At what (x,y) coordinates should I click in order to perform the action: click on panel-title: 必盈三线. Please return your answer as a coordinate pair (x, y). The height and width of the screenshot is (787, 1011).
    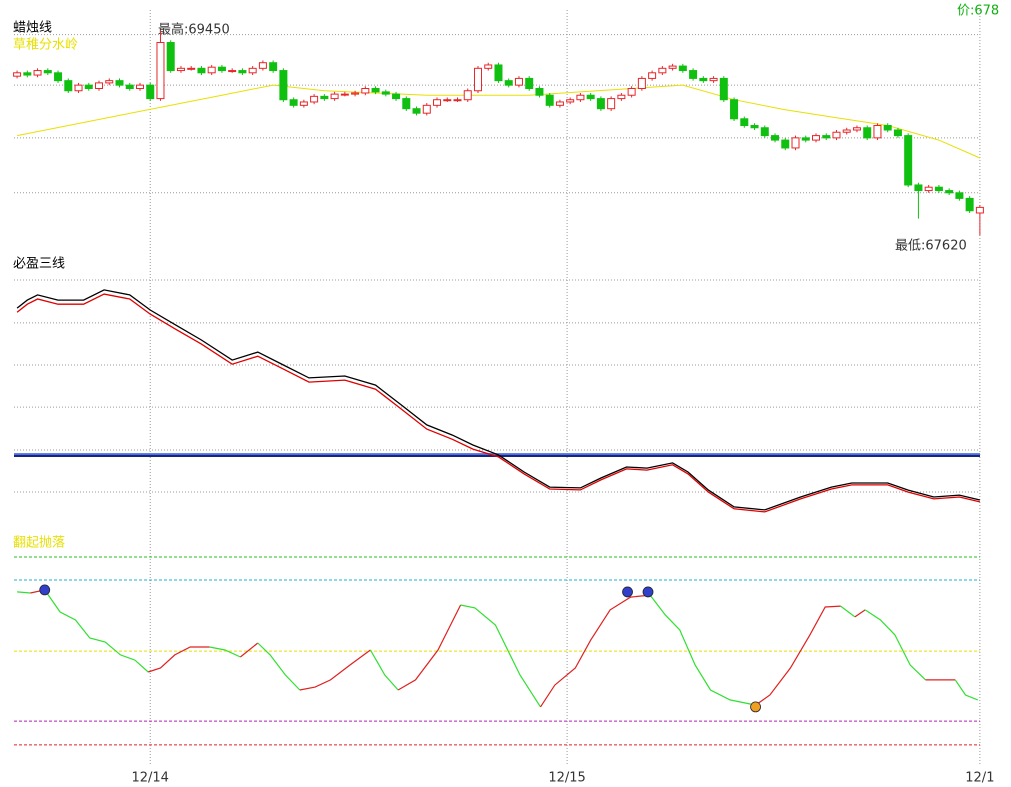
    Looking at the image, I should click on (39, 264).